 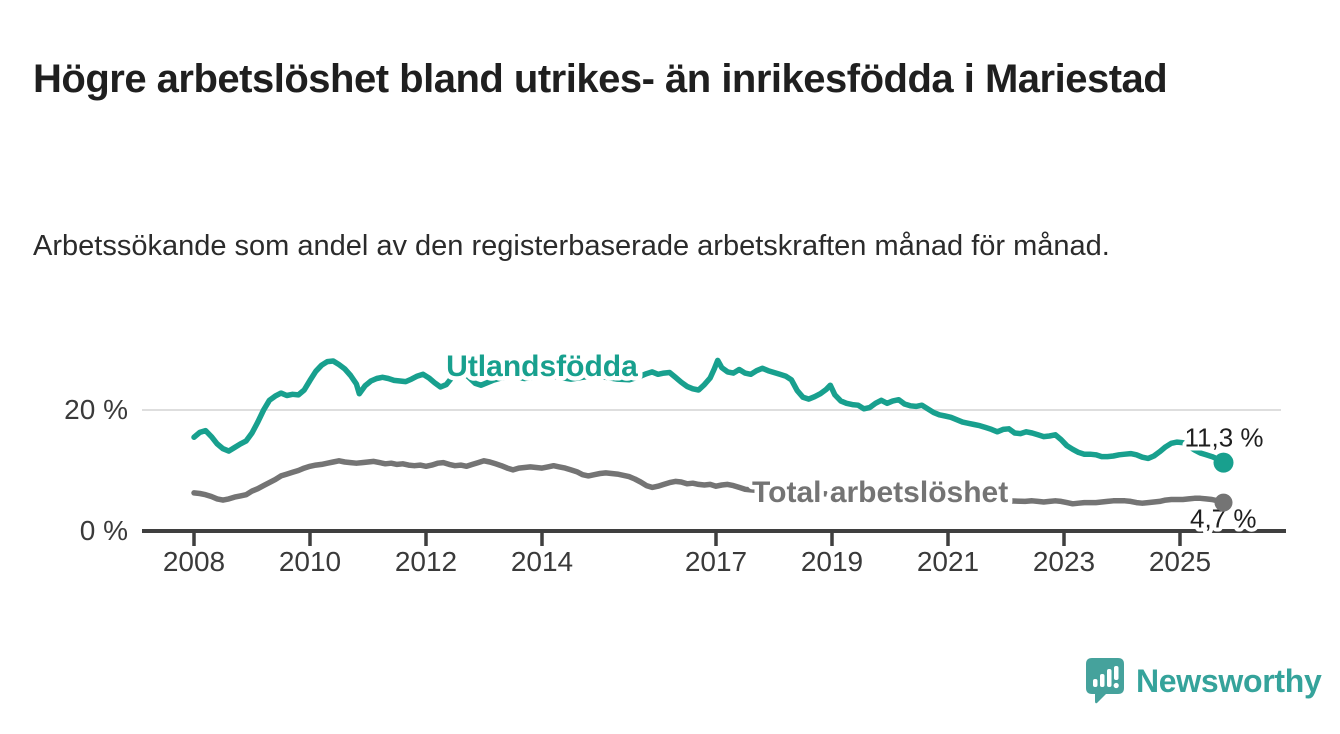 I want to click on x-axis-label: 2023, so click(x=1064, y=561).